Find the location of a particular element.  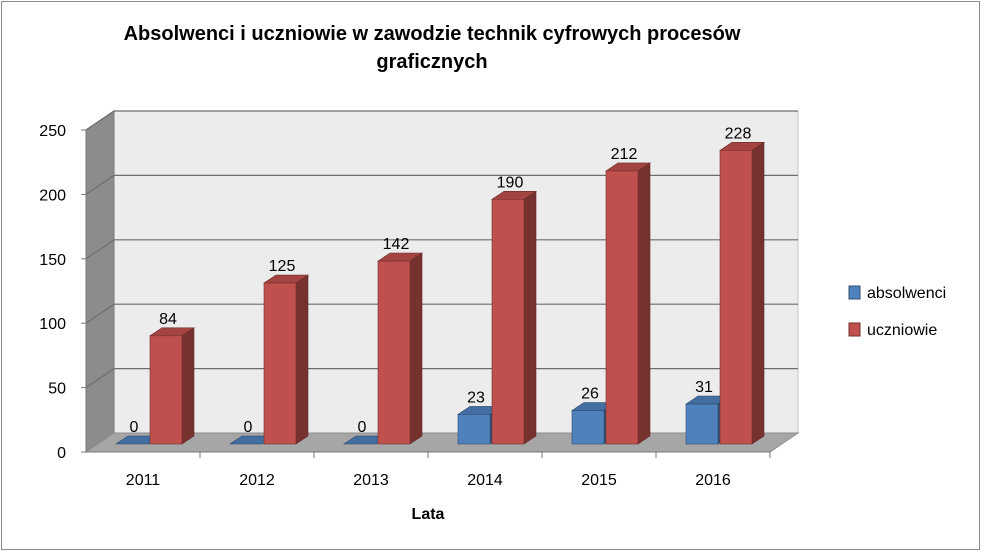

y-tick-label: 250 is located at coordinates (52, 131).